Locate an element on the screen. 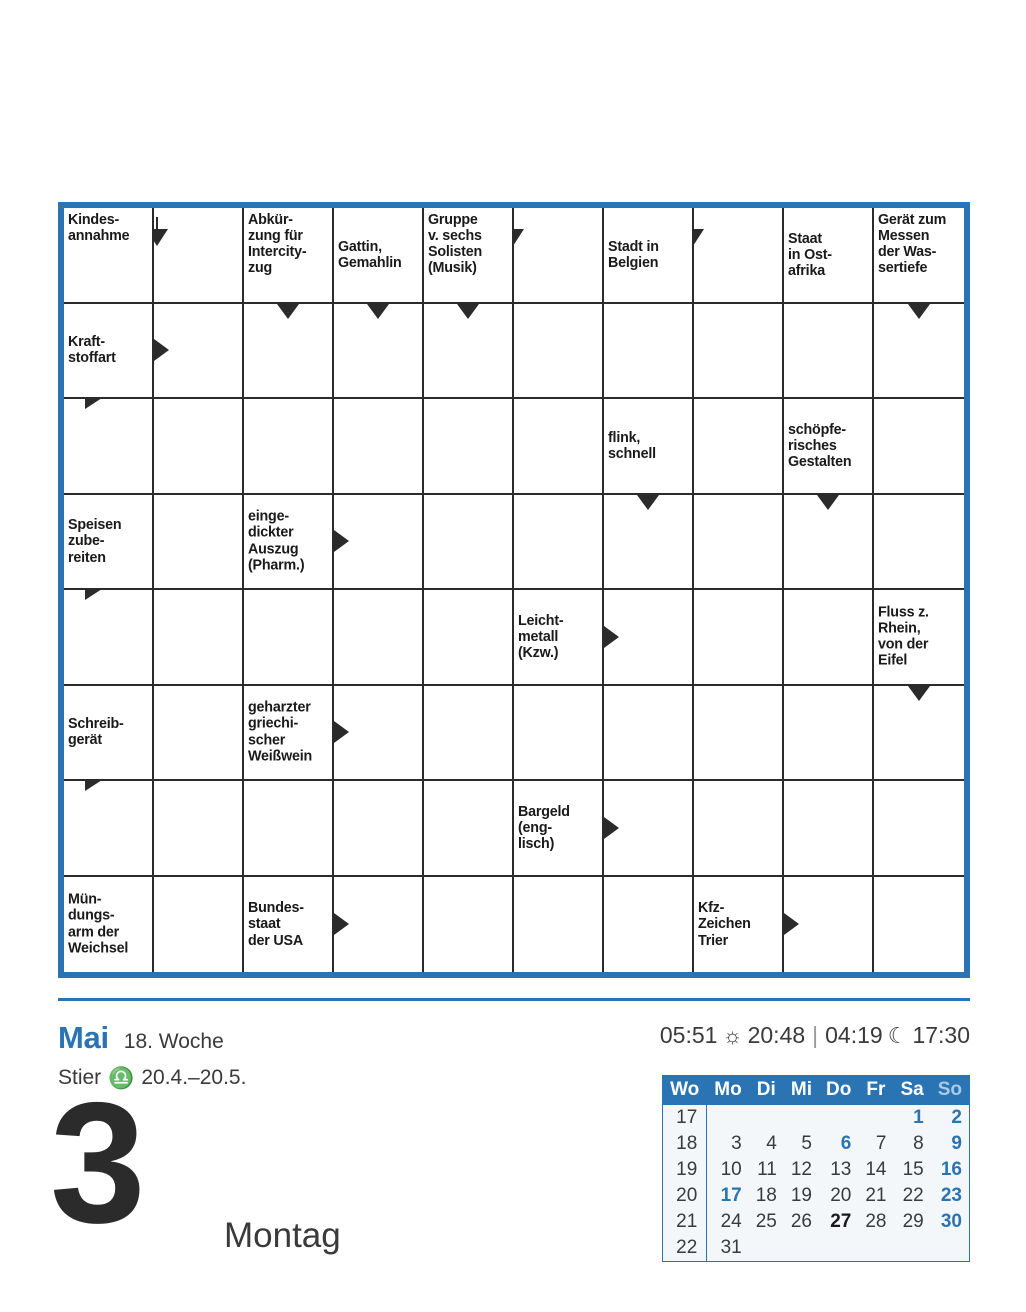 This screenshot has height=1312, width=1026. minical-day-cell: 10 is located at coordinates (731, 1169).